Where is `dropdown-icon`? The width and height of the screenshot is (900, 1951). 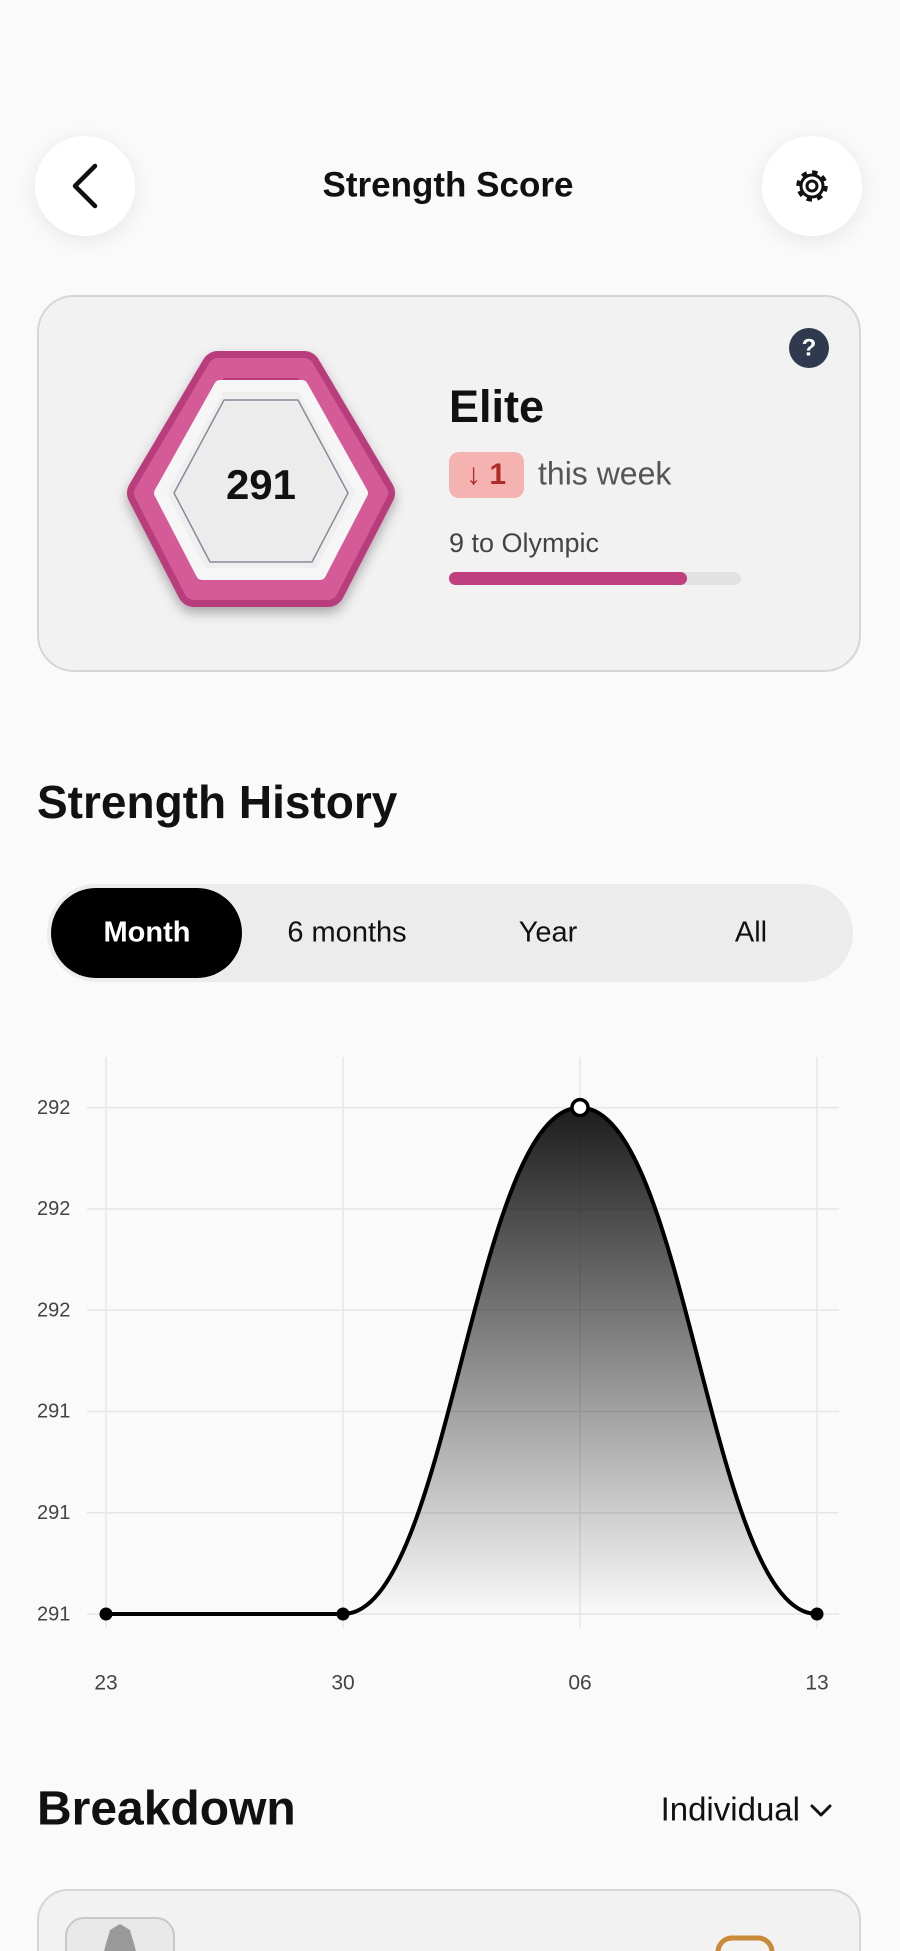 dropdown-icon is located at coordinates (821, 1810).